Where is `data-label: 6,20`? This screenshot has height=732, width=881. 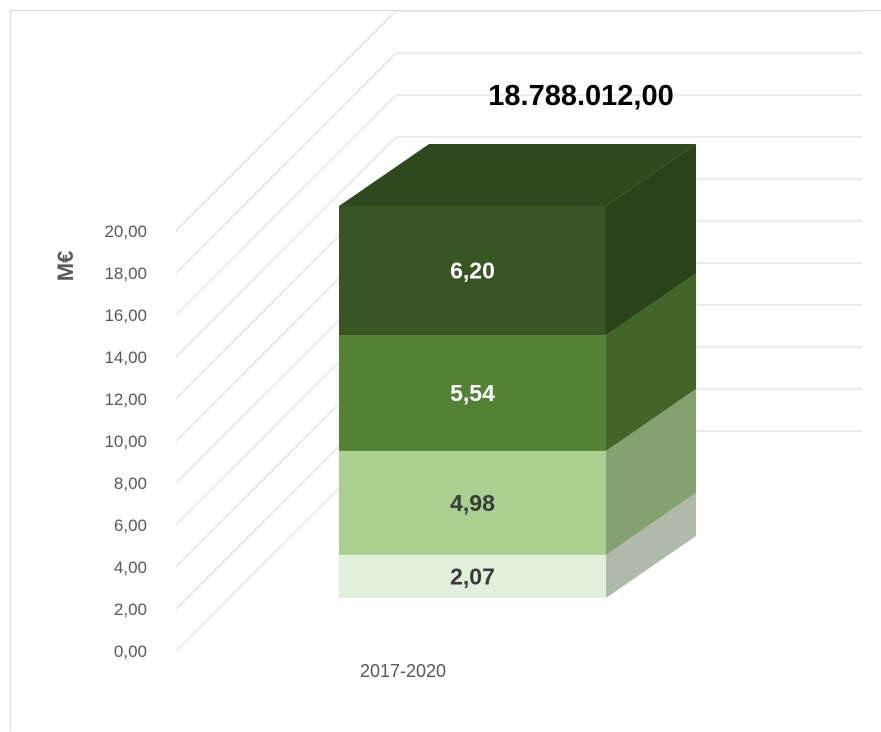
data-label: 6,20 is located at coordinates (472, 271).